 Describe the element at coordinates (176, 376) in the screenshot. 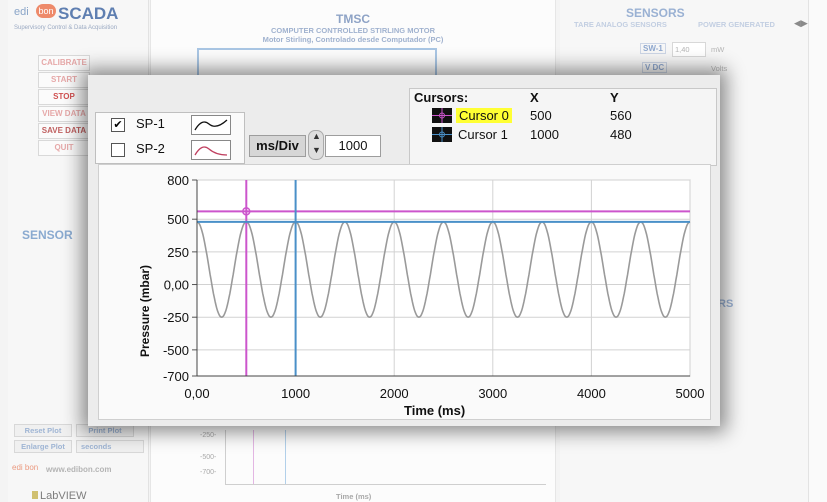

I see `y-tick-label: -700` at that location.